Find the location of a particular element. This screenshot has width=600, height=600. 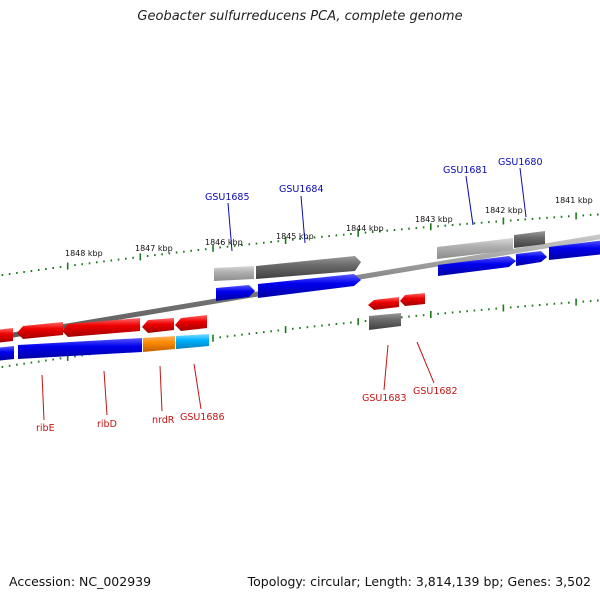

gene-label-gsu1680: GSU1680 is located at coordinates (520, 162).